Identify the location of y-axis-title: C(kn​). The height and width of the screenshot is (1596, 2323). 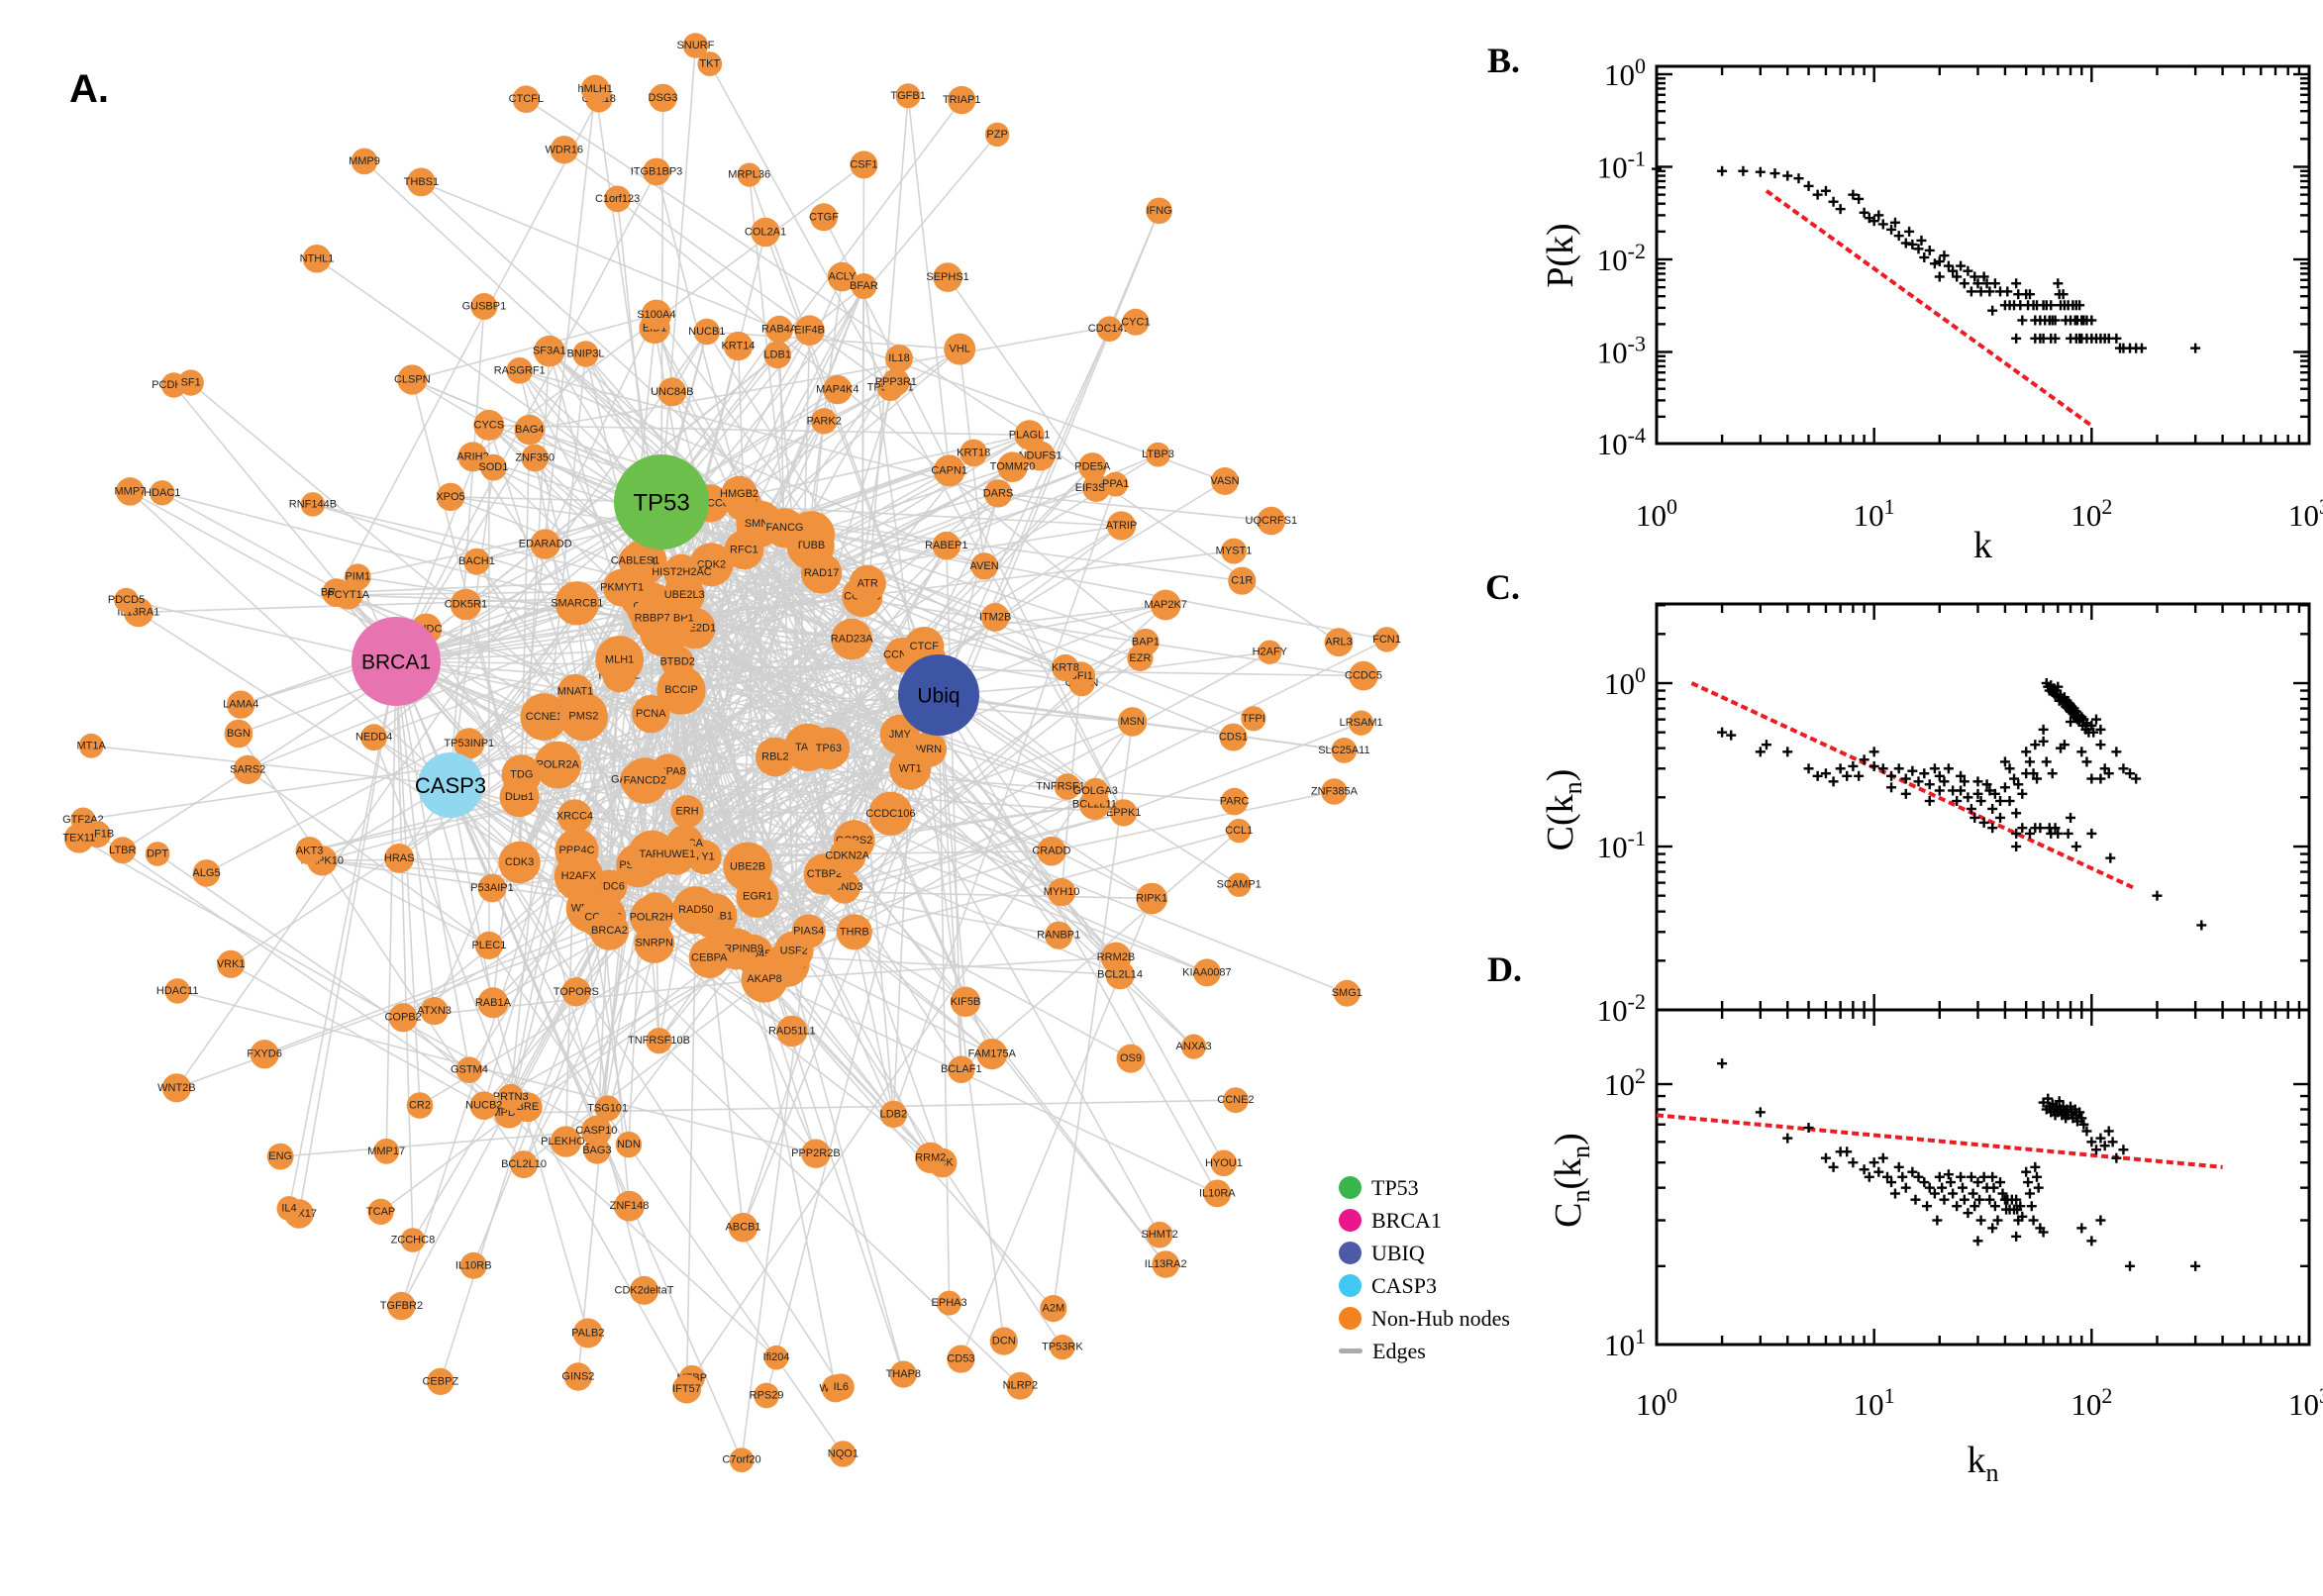
(1563, 810).